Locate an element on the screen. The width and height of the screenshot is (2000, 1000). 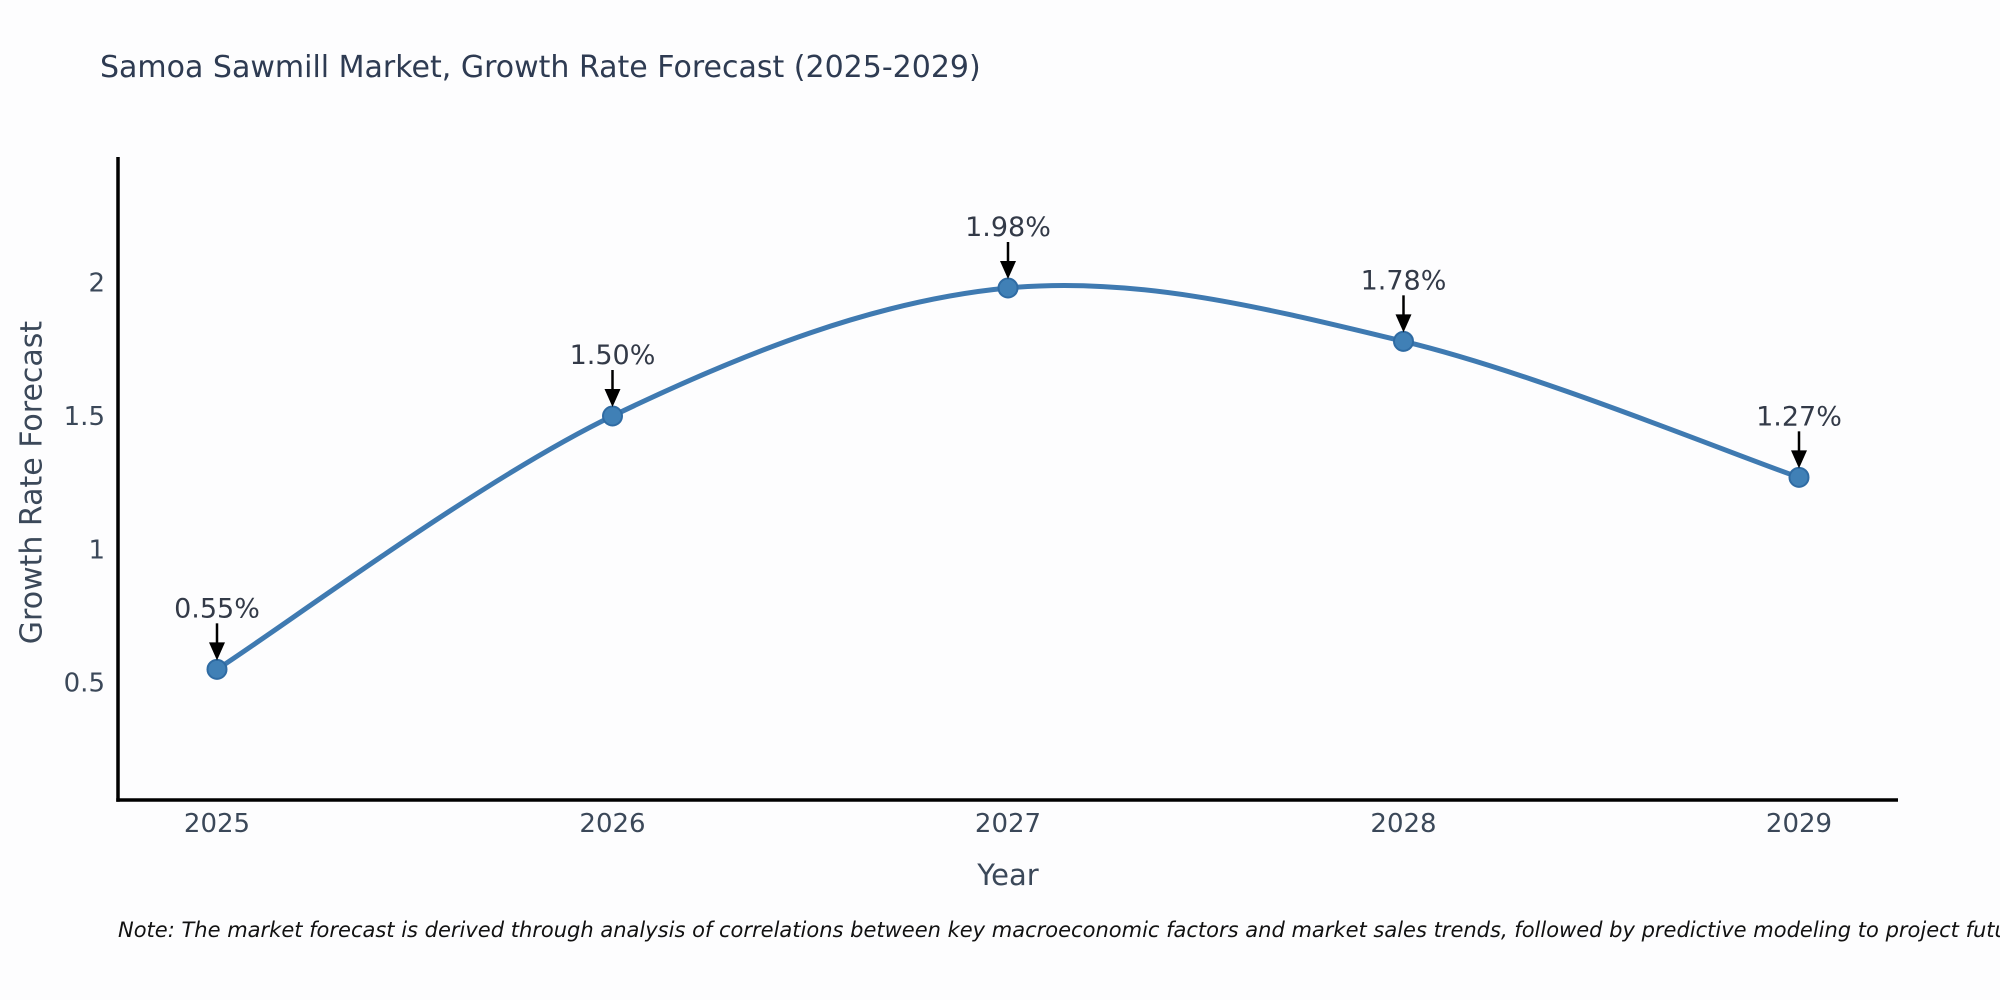
x-tick-label: 2029 is located at coordinates (1799, 824).